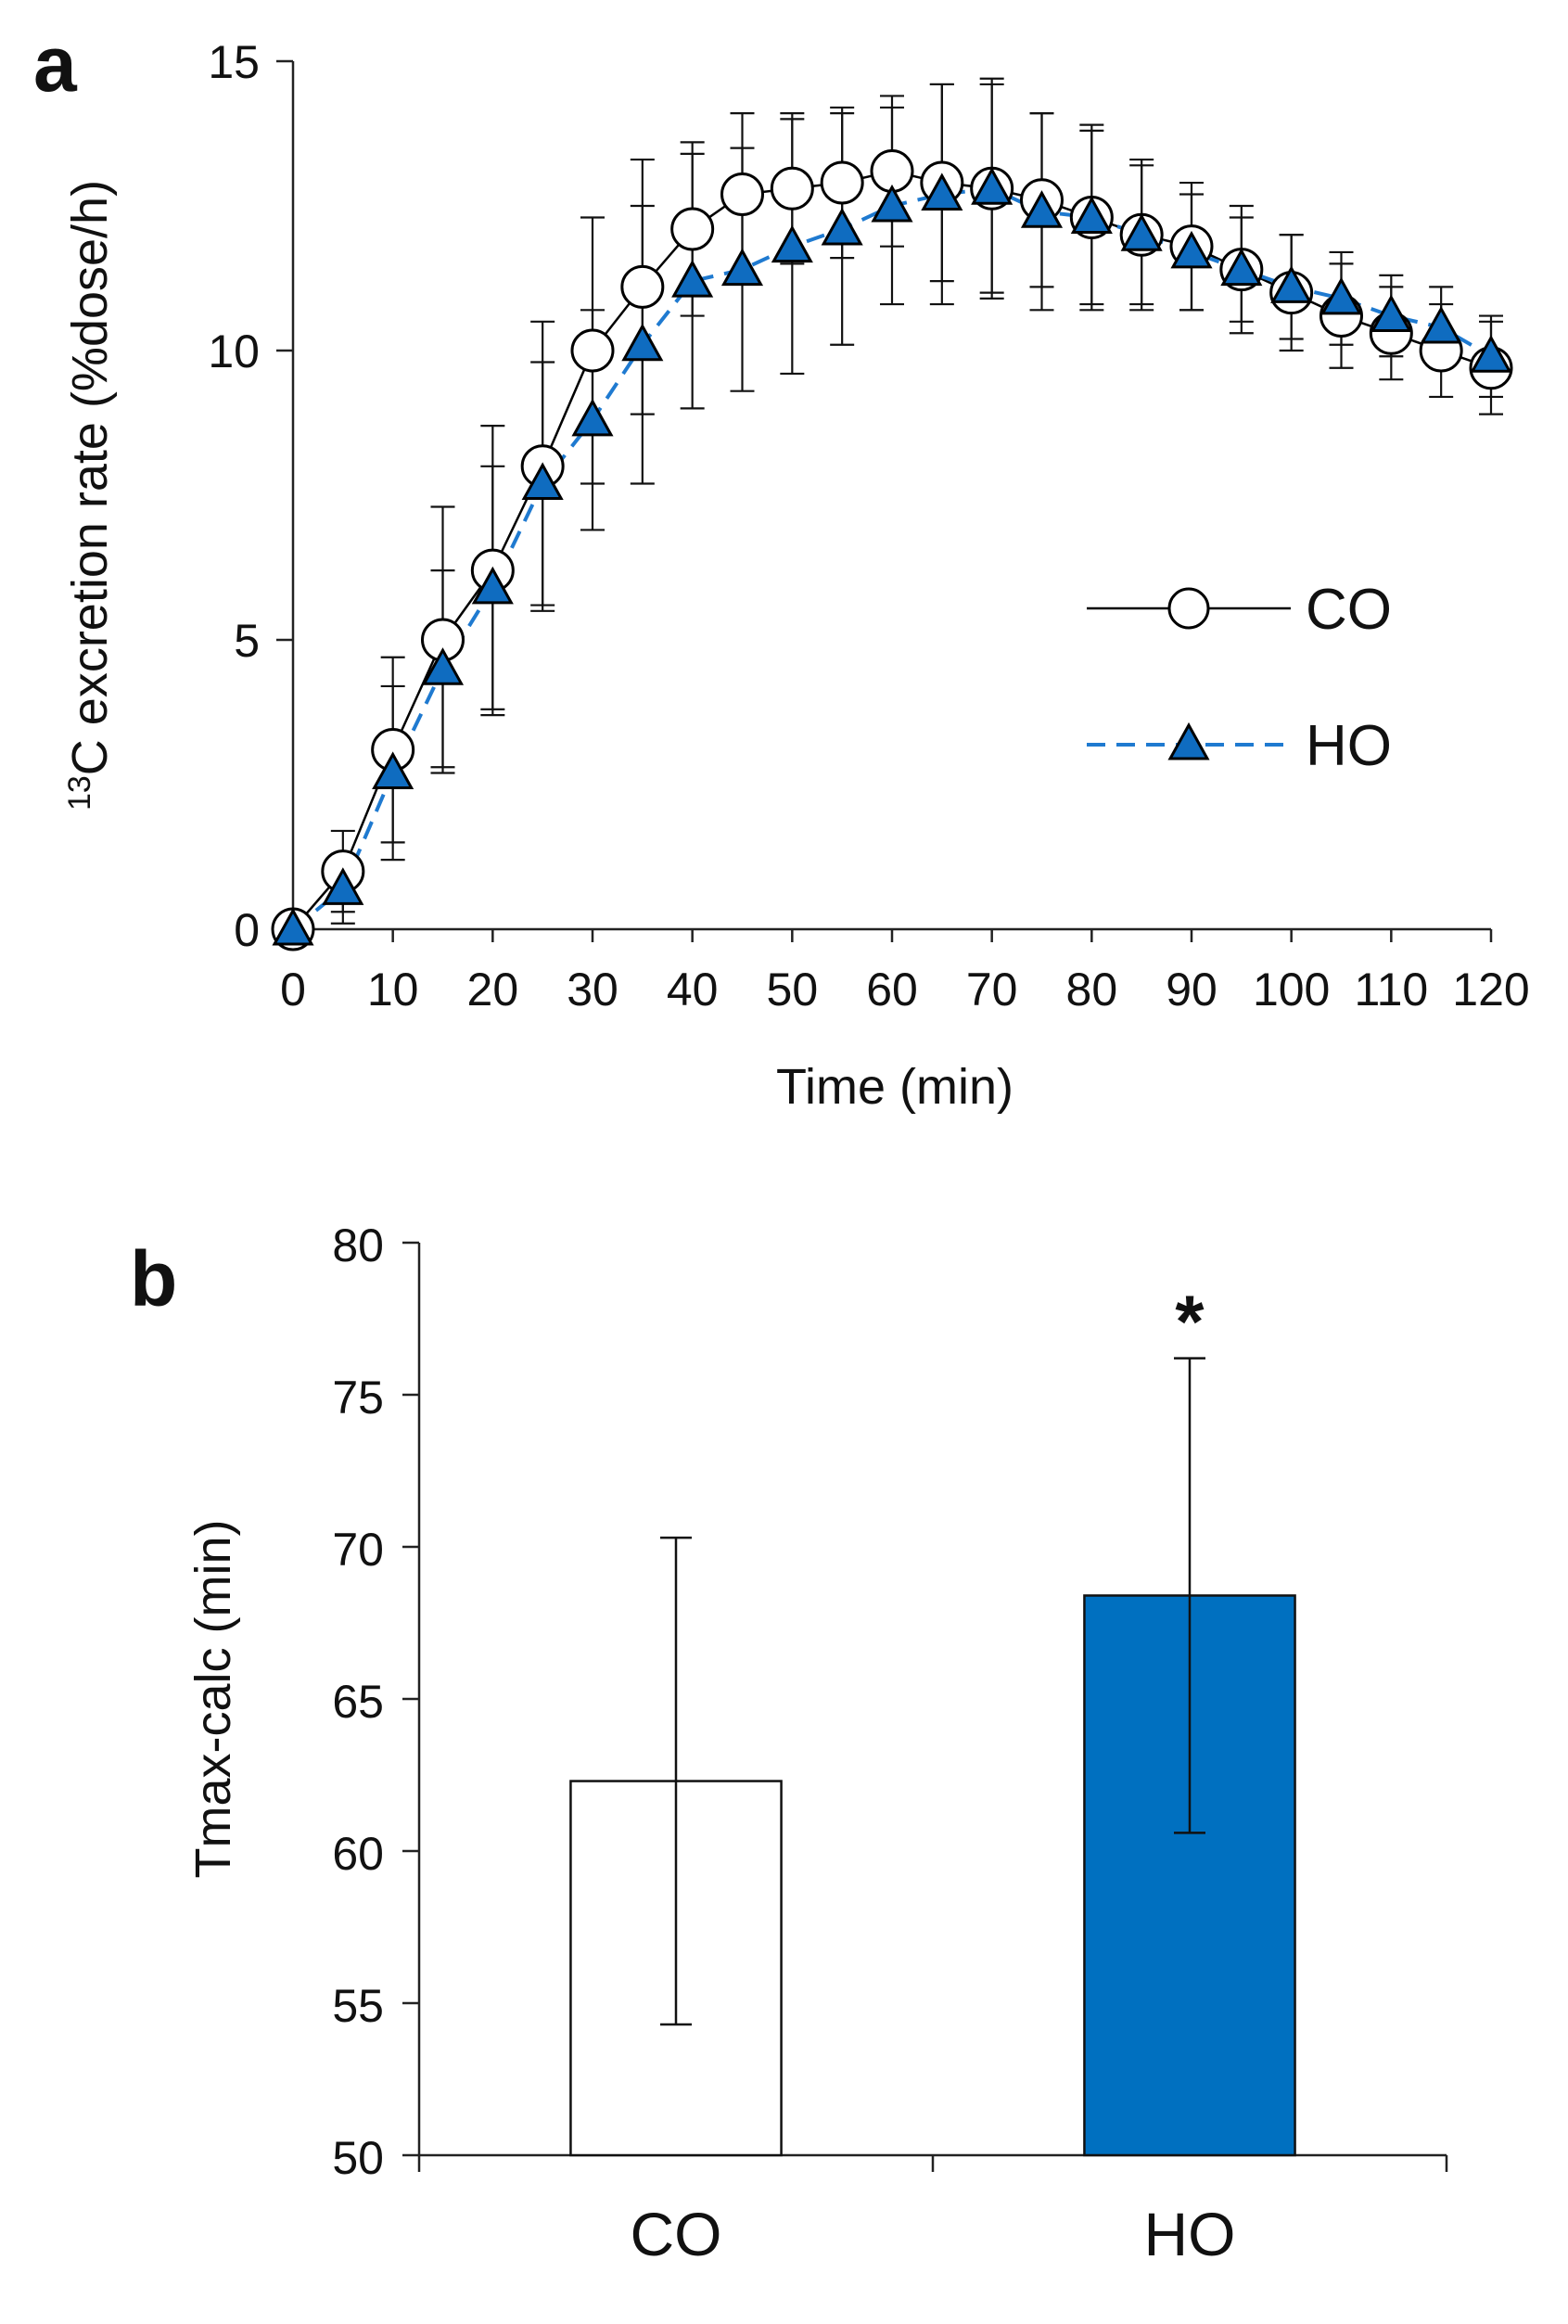 The height and width of the screenshot is (2324, 1568). I want to click on panel-a-x-tick-label: 70, so click(992, 990).